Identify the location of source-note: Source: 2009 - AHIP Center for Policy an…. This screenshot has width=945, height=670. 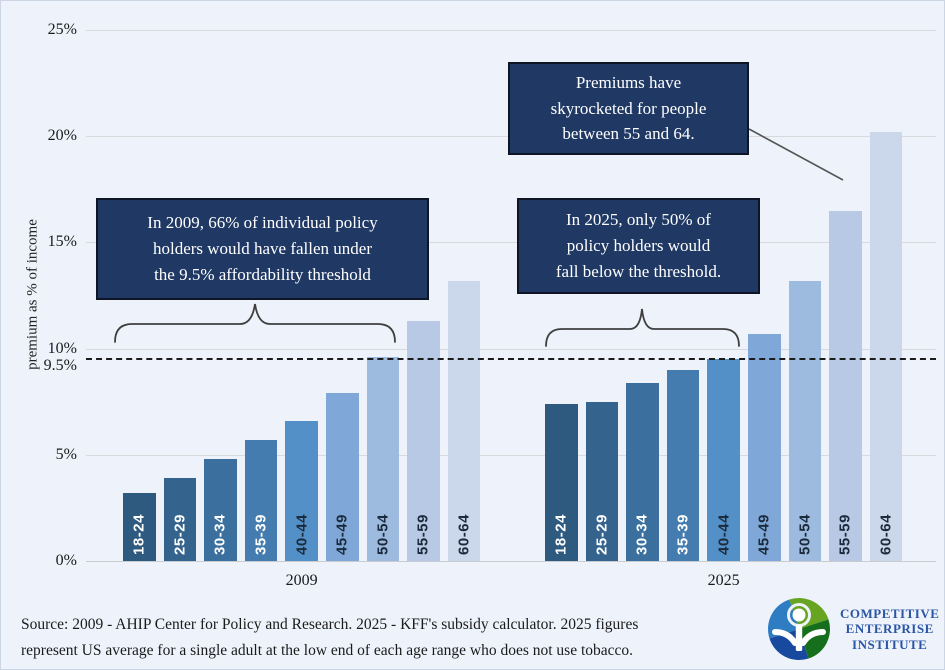
(329, 638).